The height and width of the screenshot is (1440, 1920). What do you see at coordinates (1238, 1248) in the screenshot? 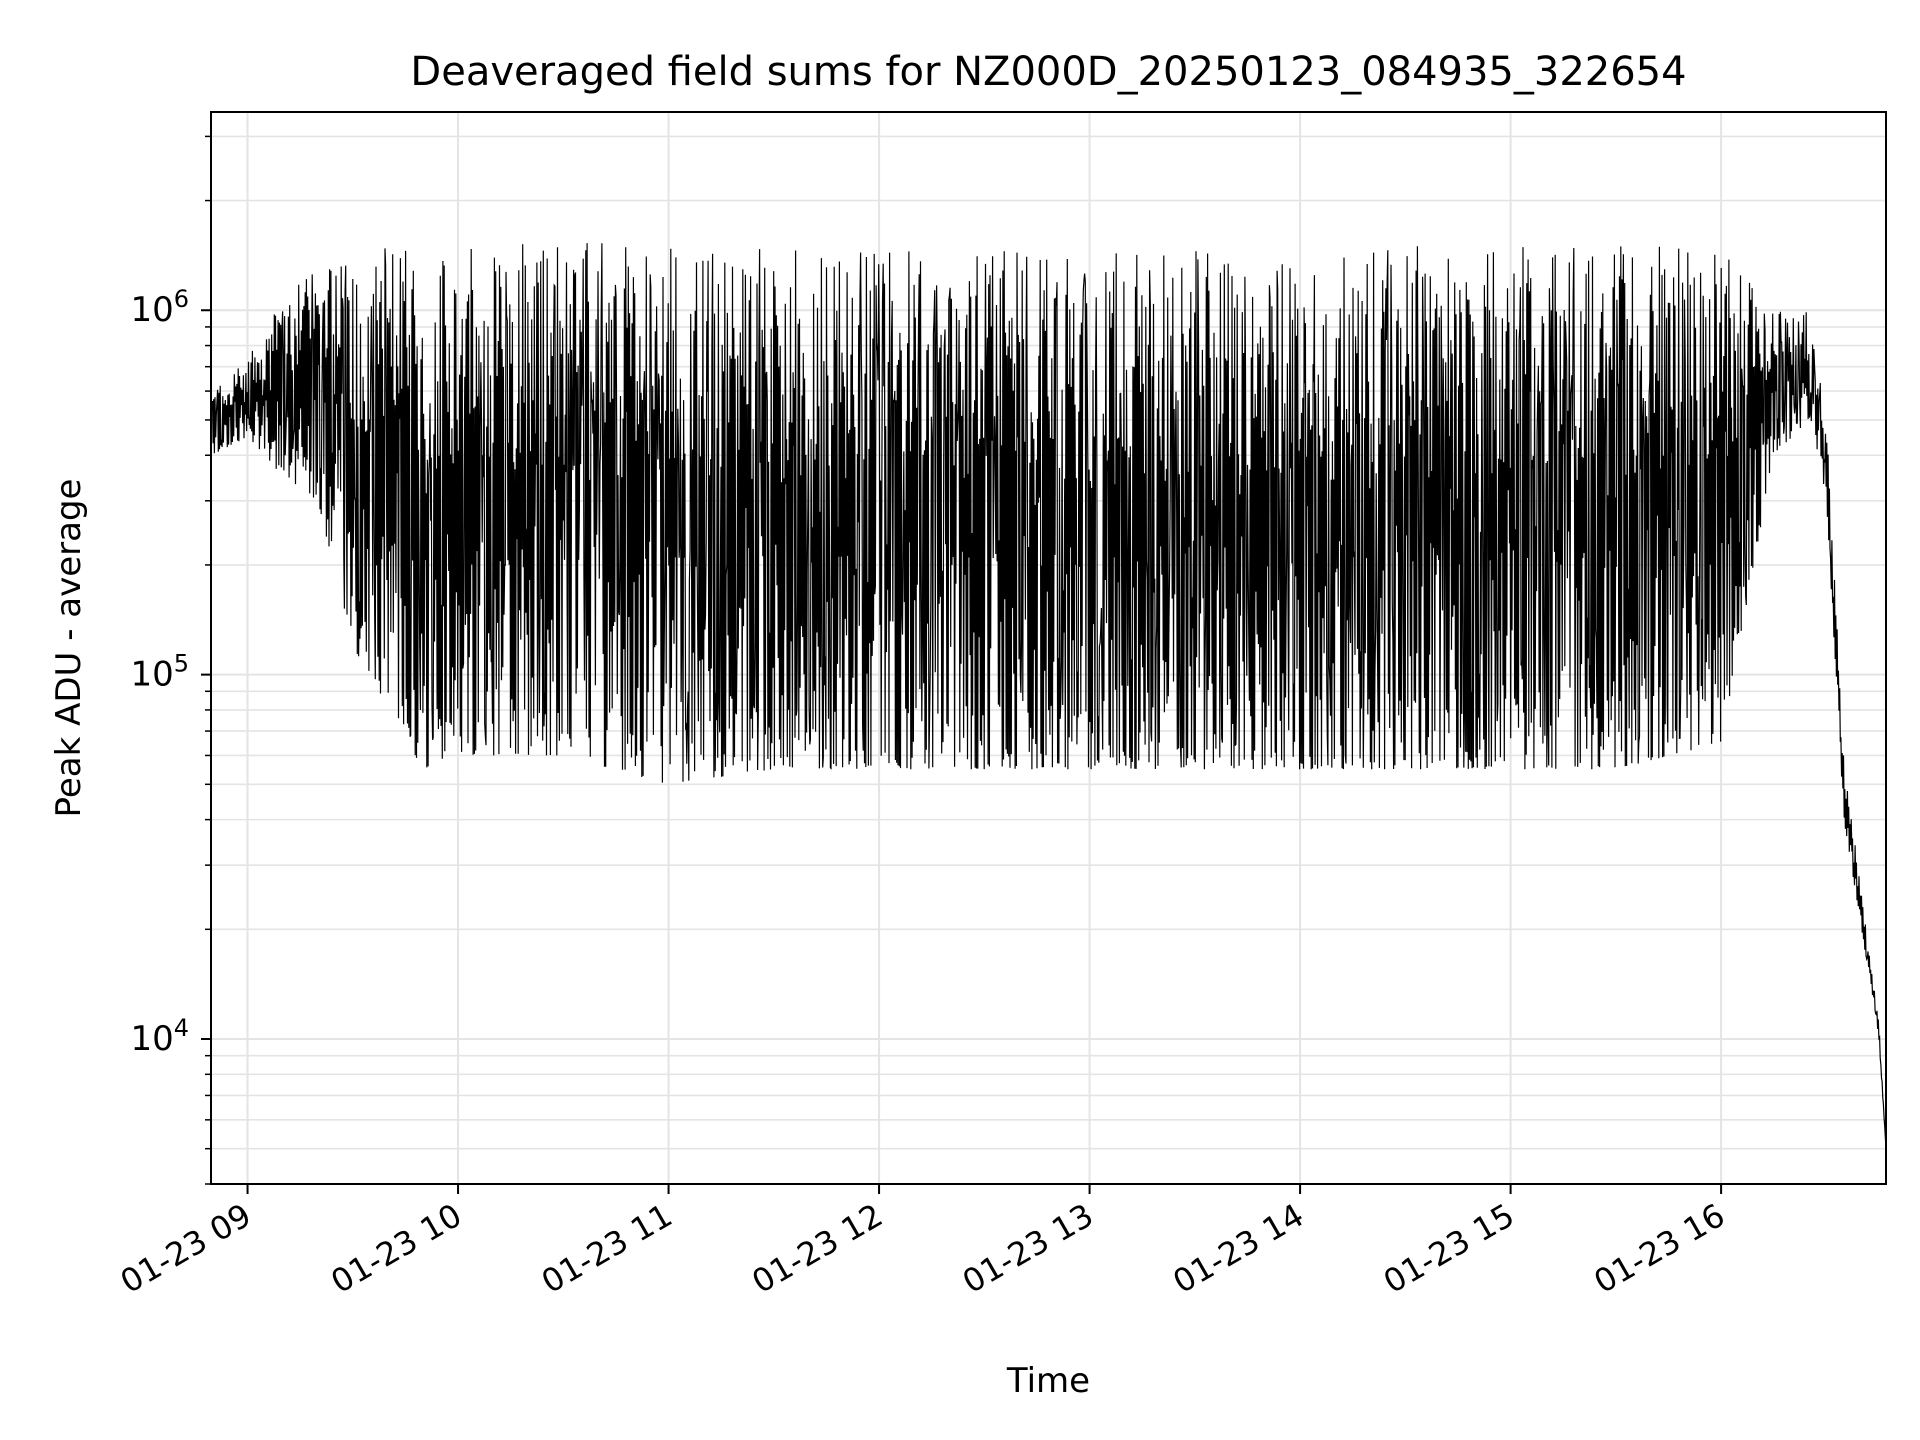
I see `x-tick-label: 01-23 14` at bounding box center [1238, 1248].